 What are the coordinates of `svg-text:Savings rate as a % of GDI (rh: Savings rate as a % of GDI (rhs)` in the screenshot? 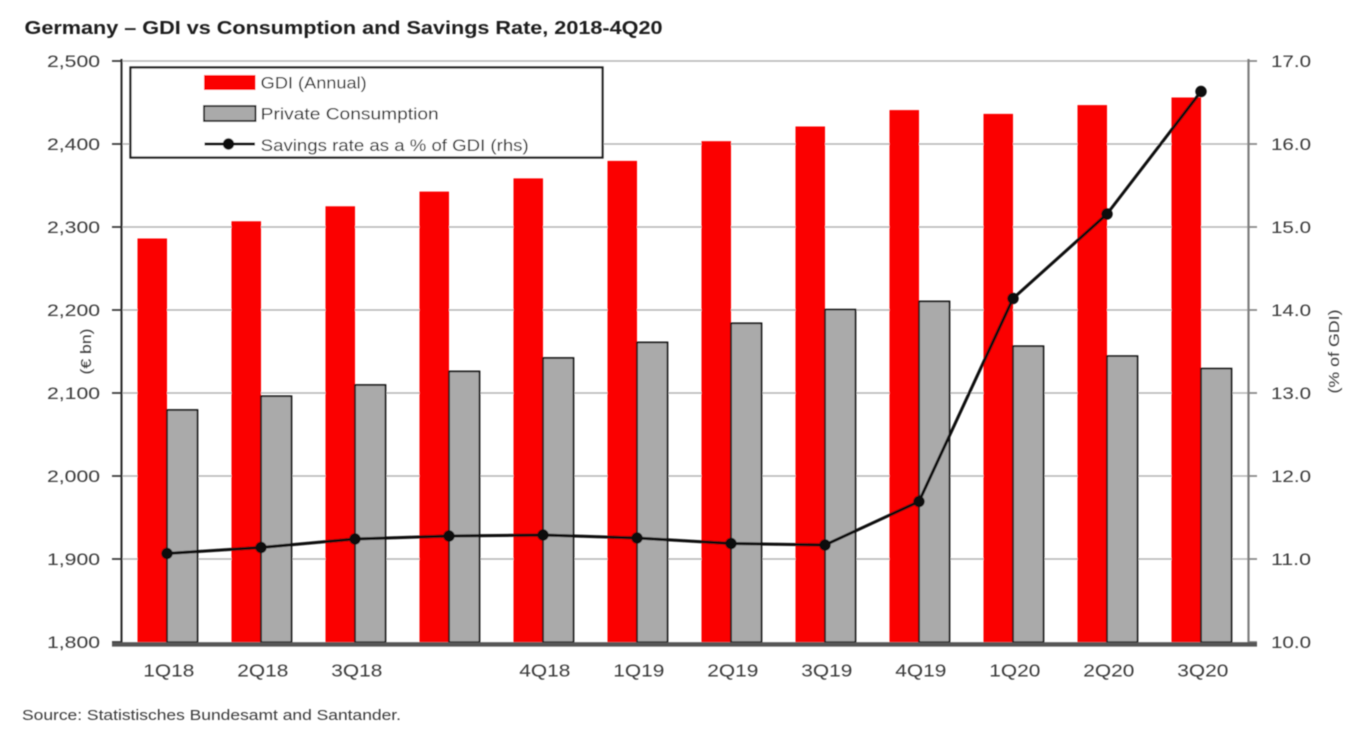 It's located at (395, 145).